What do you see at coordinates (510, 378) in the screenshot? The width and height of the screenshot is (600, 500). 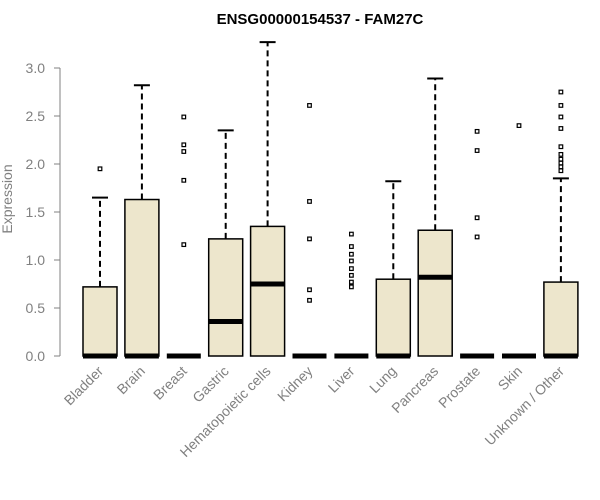 I see `x-tick-label: Skin` at bounding box center [510, 378].